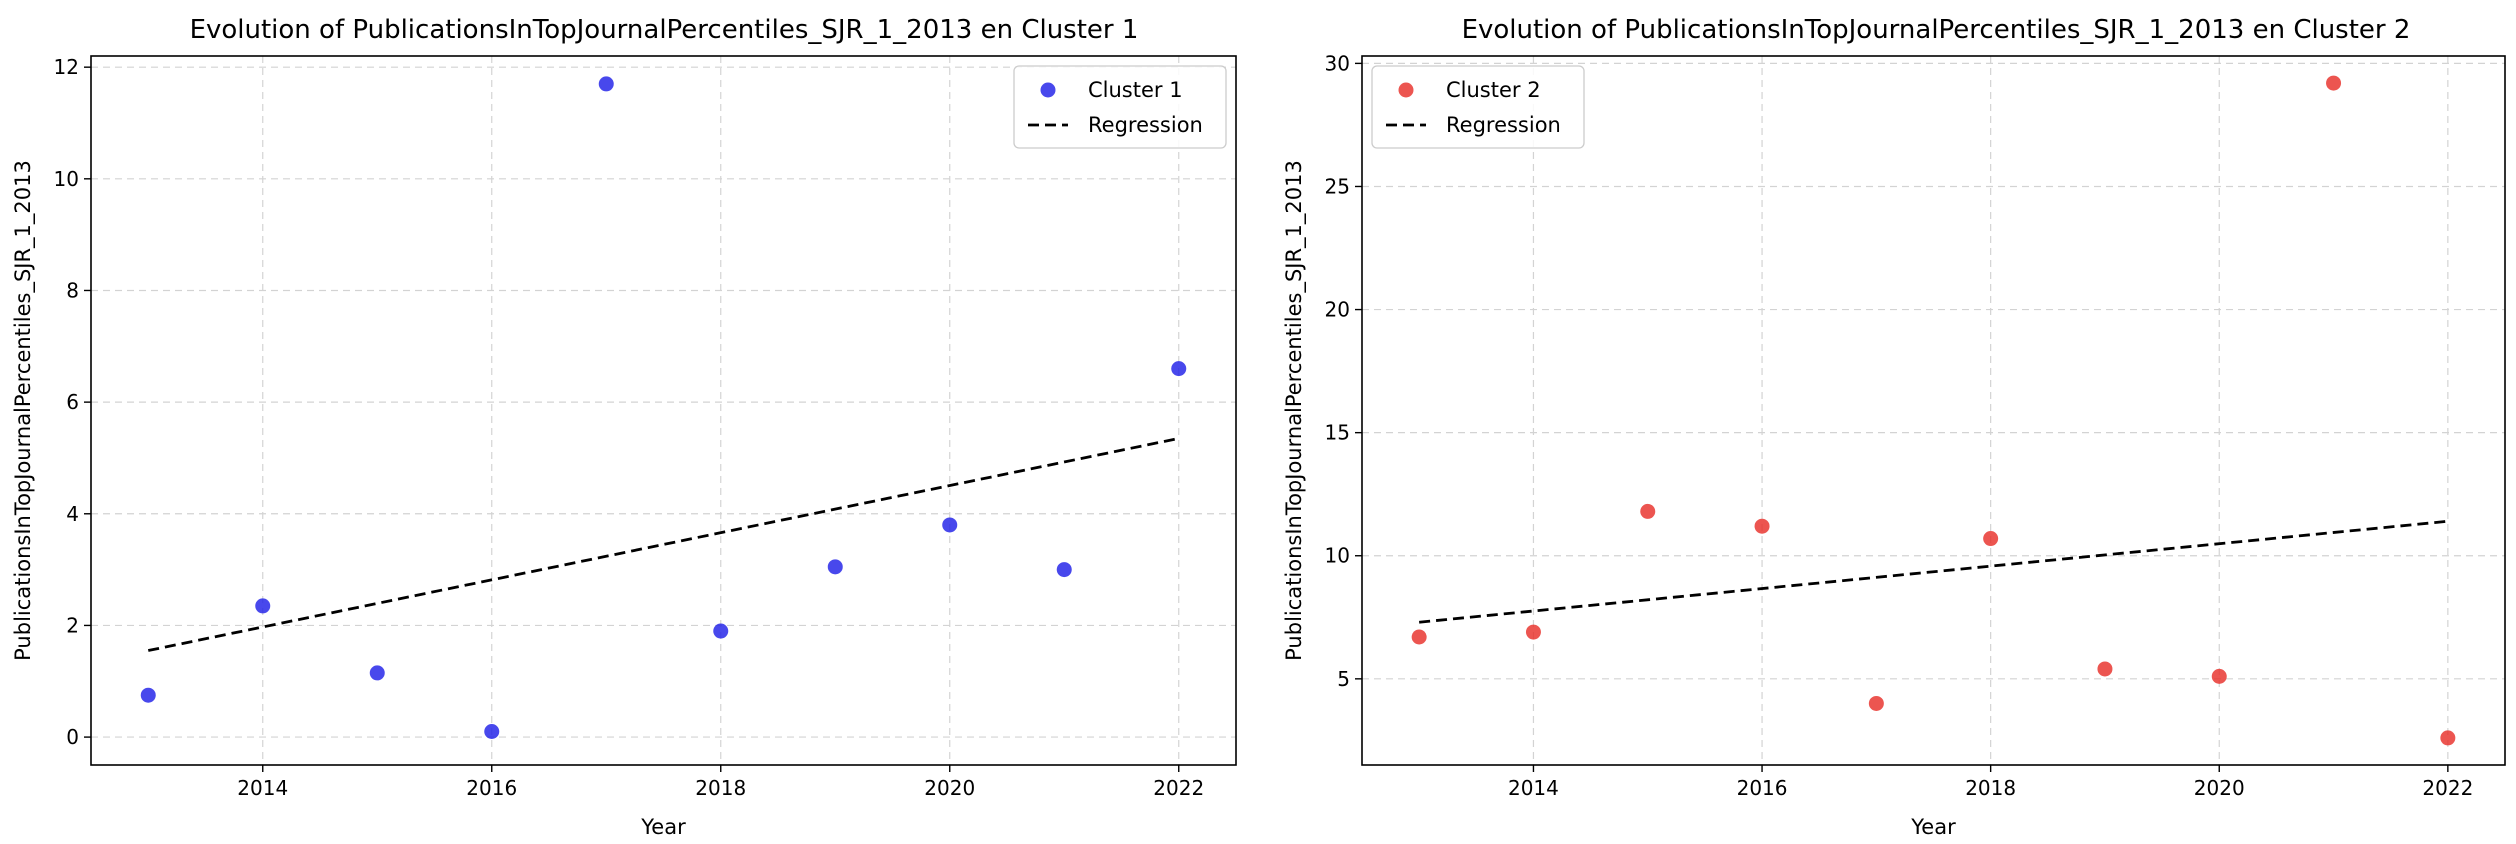 The image size is (2516, 844). What do you see at coordinates (1337, 63) in the screenshot?
I see `y-tick-label: 30` at bounding box center [1337, 63].